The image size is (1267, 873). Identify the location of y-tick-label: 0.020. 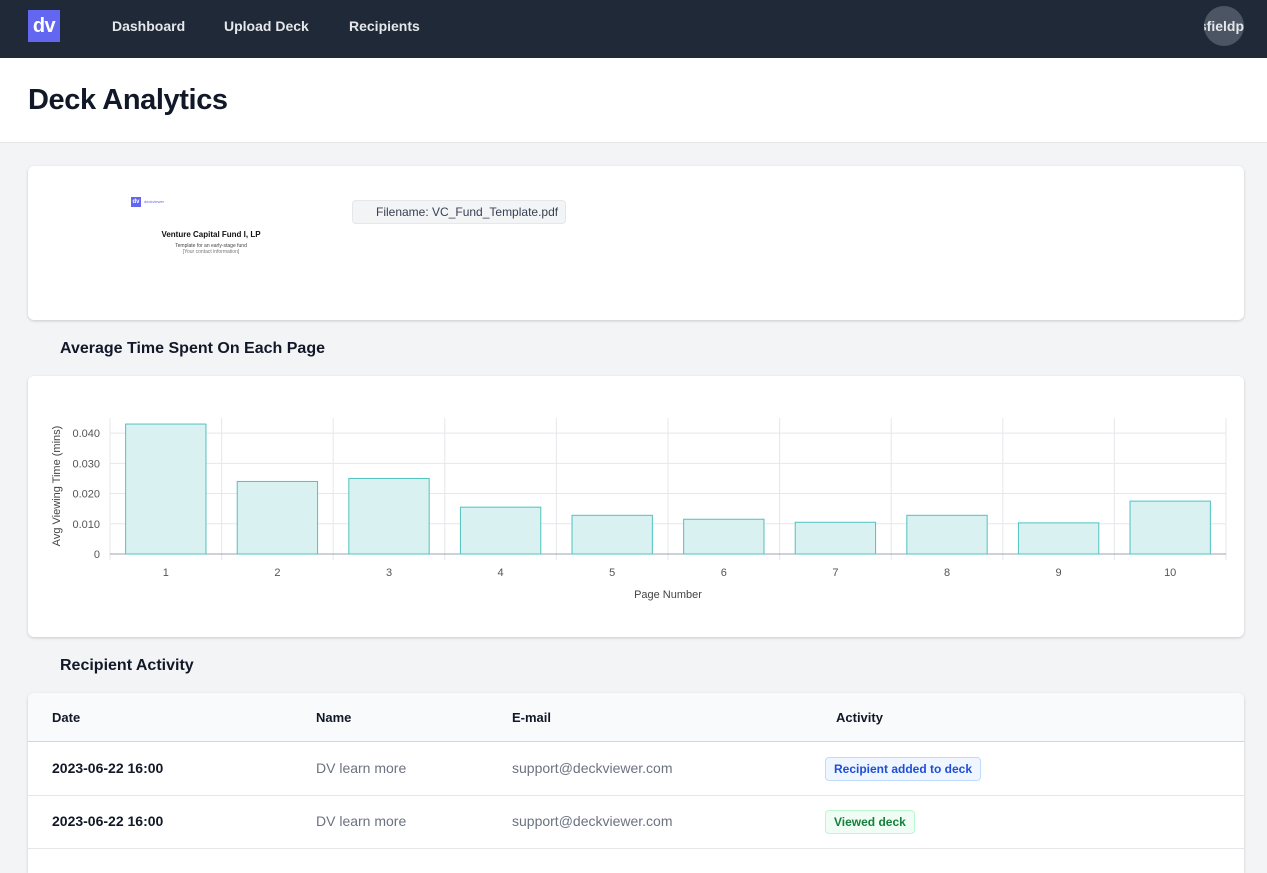
(86, 495).